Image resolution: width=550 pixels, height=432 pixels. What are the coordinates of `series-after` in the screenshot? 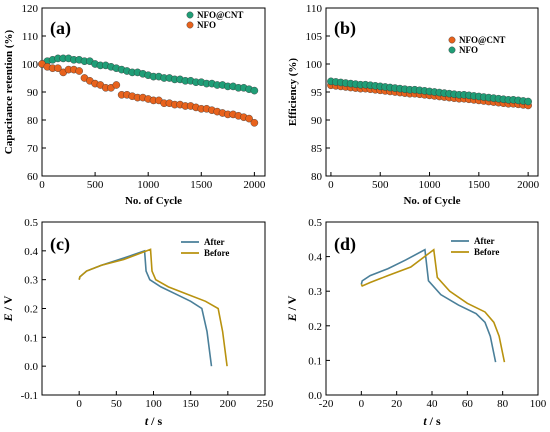 It's located at (428, 305).